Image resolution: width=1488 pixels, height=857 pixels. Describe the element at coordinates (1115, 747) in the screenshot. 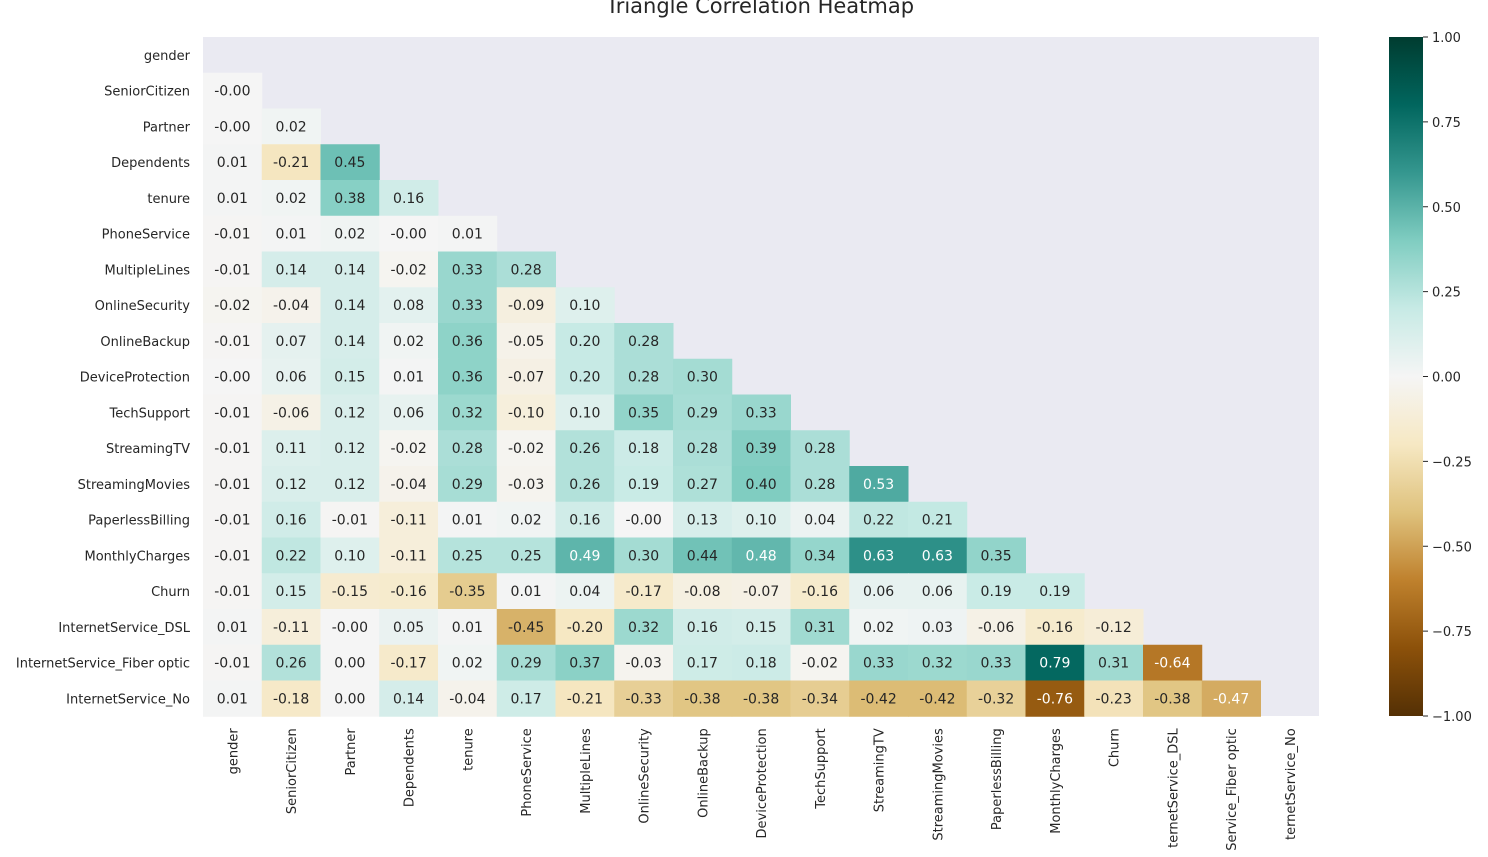

I see `x-tick-label: Churn` at that location.